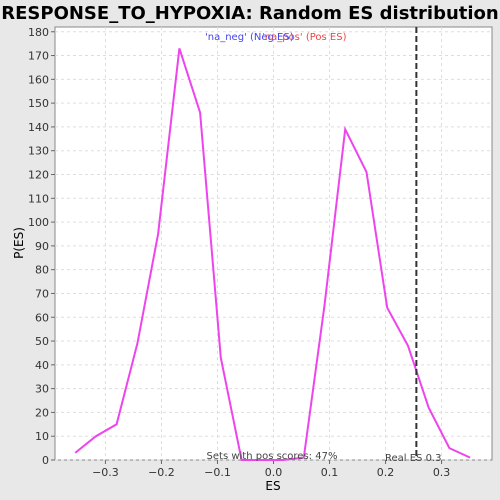 Image resolution: width=500 pixels, height=500 pixels. Describe the element at coordinates (161, 472) in the screenshot. I see `x-tick-label: −0.2` at that location.